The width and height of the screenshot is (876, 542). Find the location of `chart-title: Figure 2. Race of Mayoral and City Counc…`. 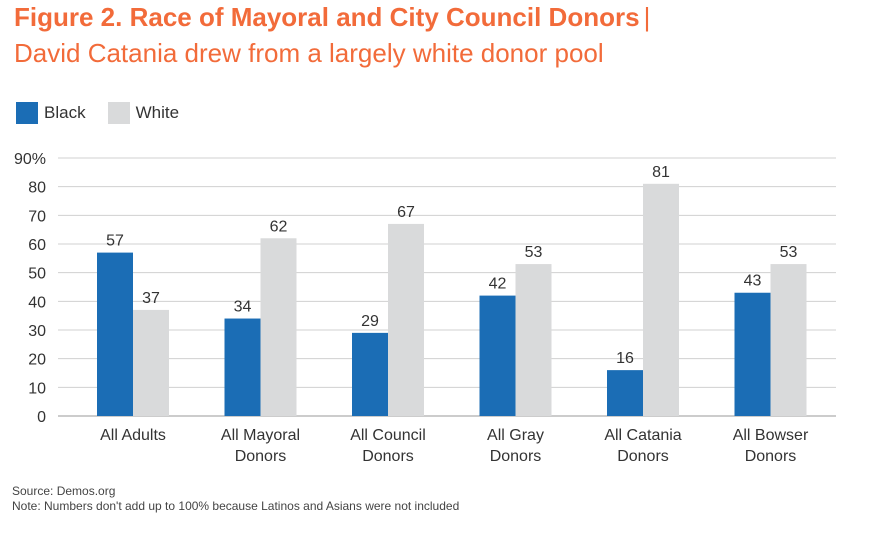

chart-title: Figure 2. Race of Mayoral and City Counc… is located at coordinates (332, 17).